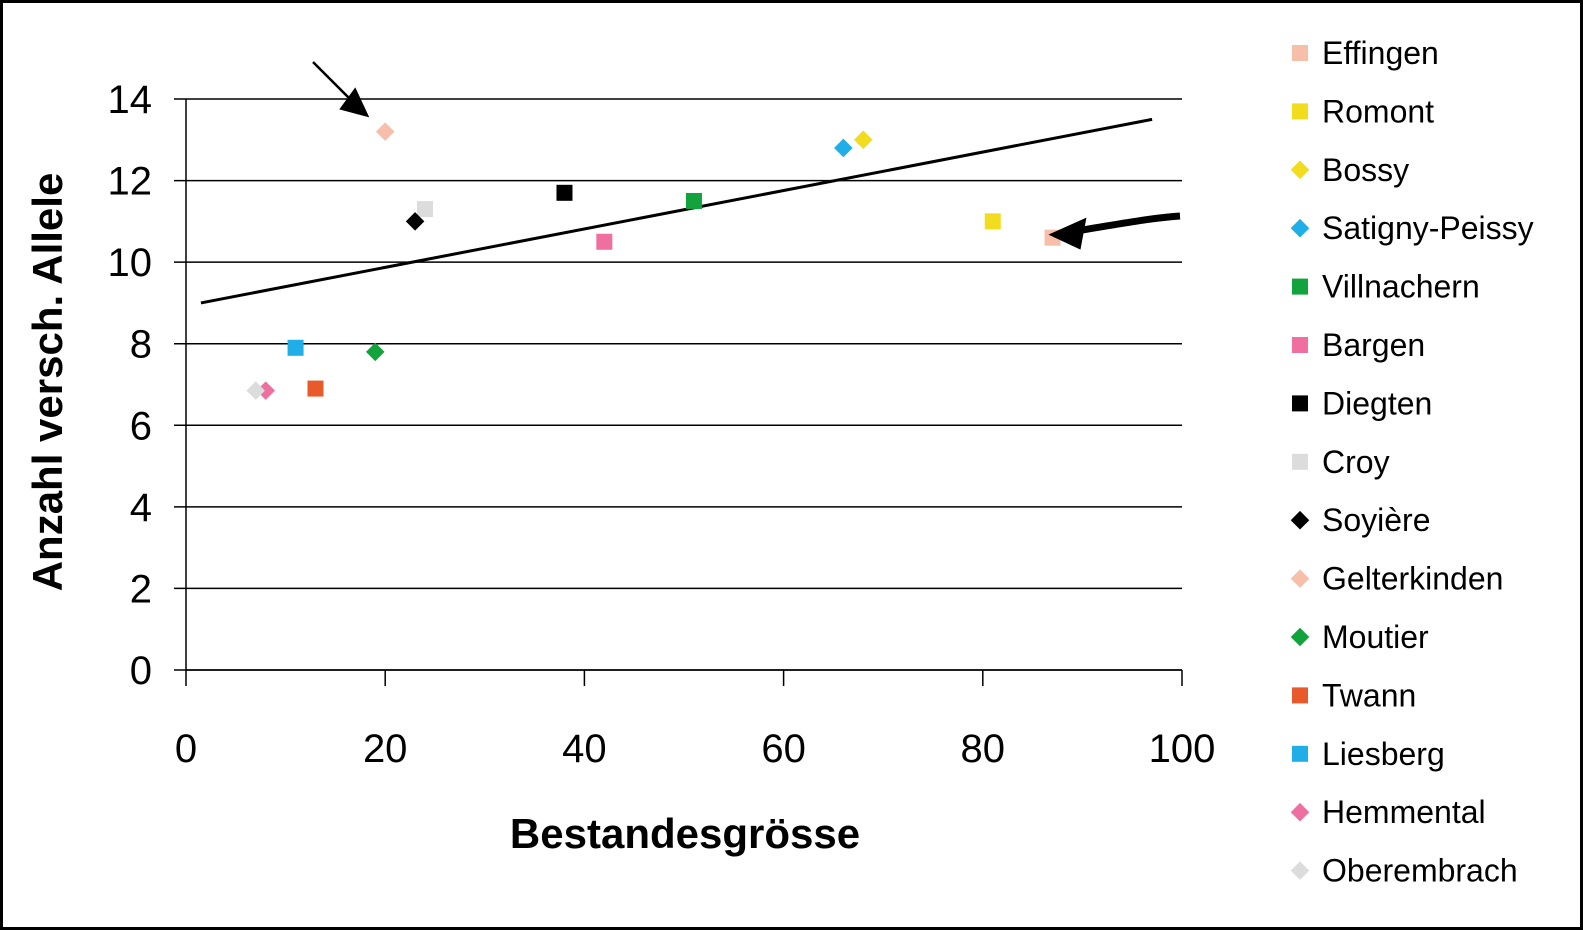 The image size is (1583, 930). I want to click on x-tick-label: 20, so click(385, 749).